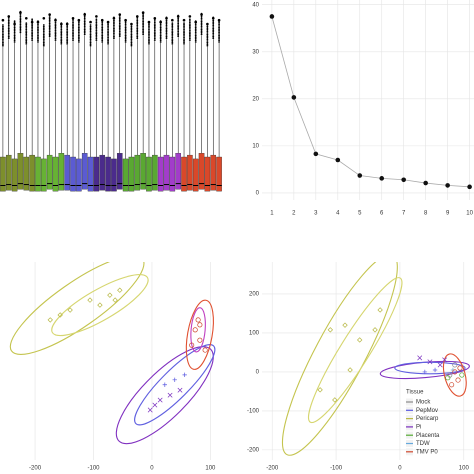 Image resolution: width=474 pixels, height=474 pixels. What do you see at coordinates (77, 309) in the screenshot?
I see `confidence-ellipse` at bounding box center [77, 309].